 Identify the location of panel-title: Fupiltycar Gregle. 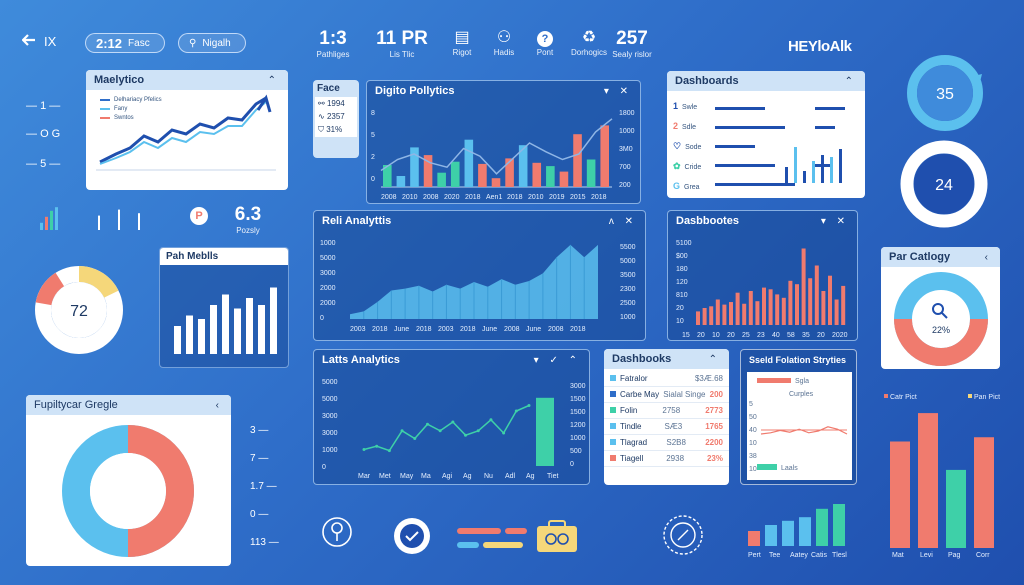
(76, 405).